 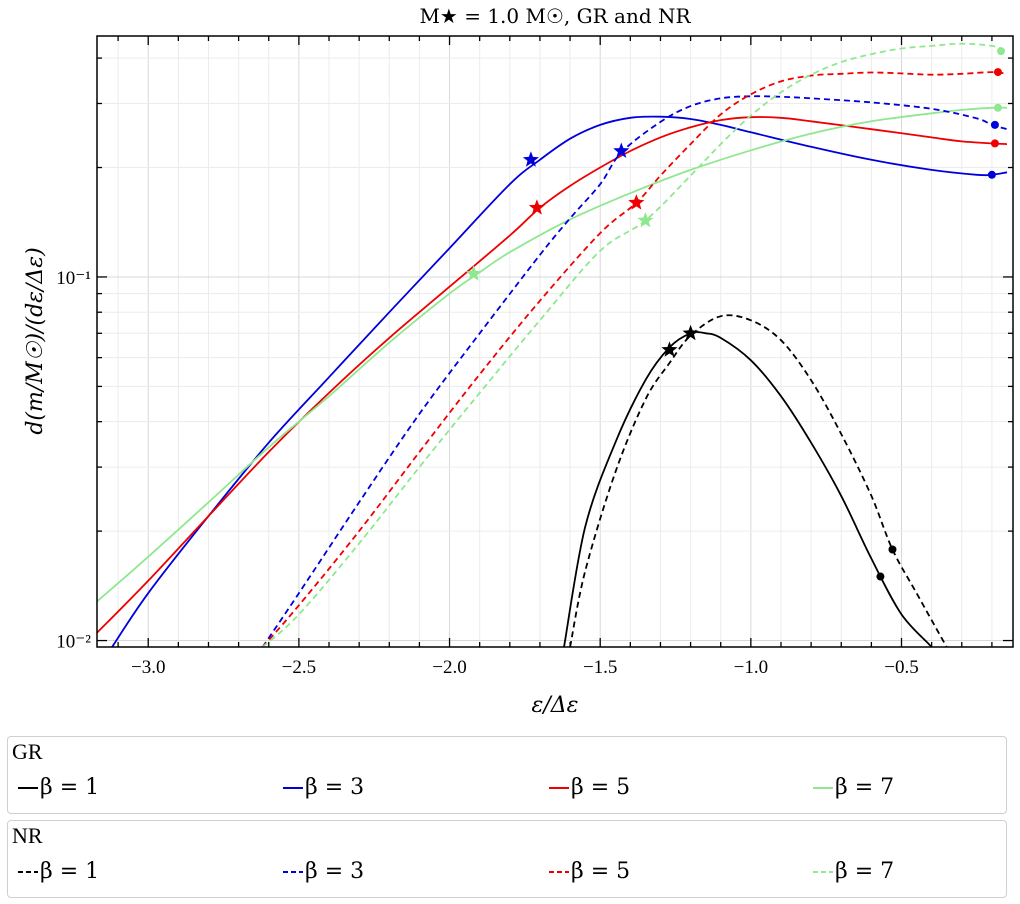 What do you see at coordinates (865, 871) in the screenshot?
I see `legend-nr-beta7-label: β = 7` at bounding box center [865, 871].